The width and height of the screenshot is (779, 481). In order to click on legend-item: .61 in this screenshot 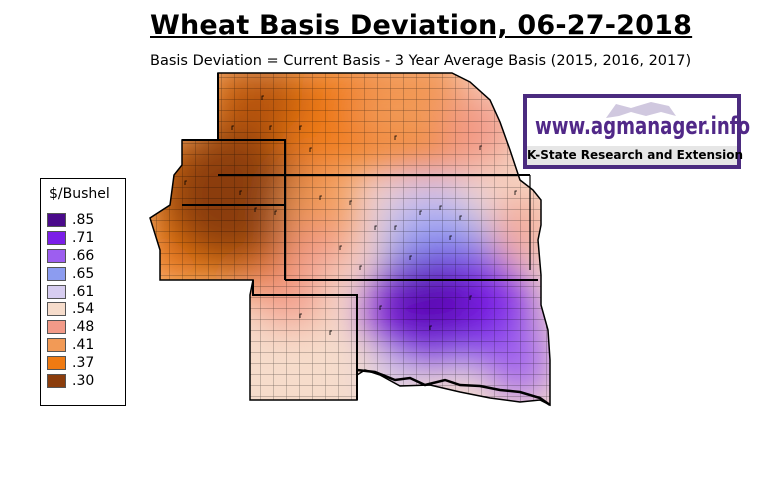, I will do `click(70, 292)`.